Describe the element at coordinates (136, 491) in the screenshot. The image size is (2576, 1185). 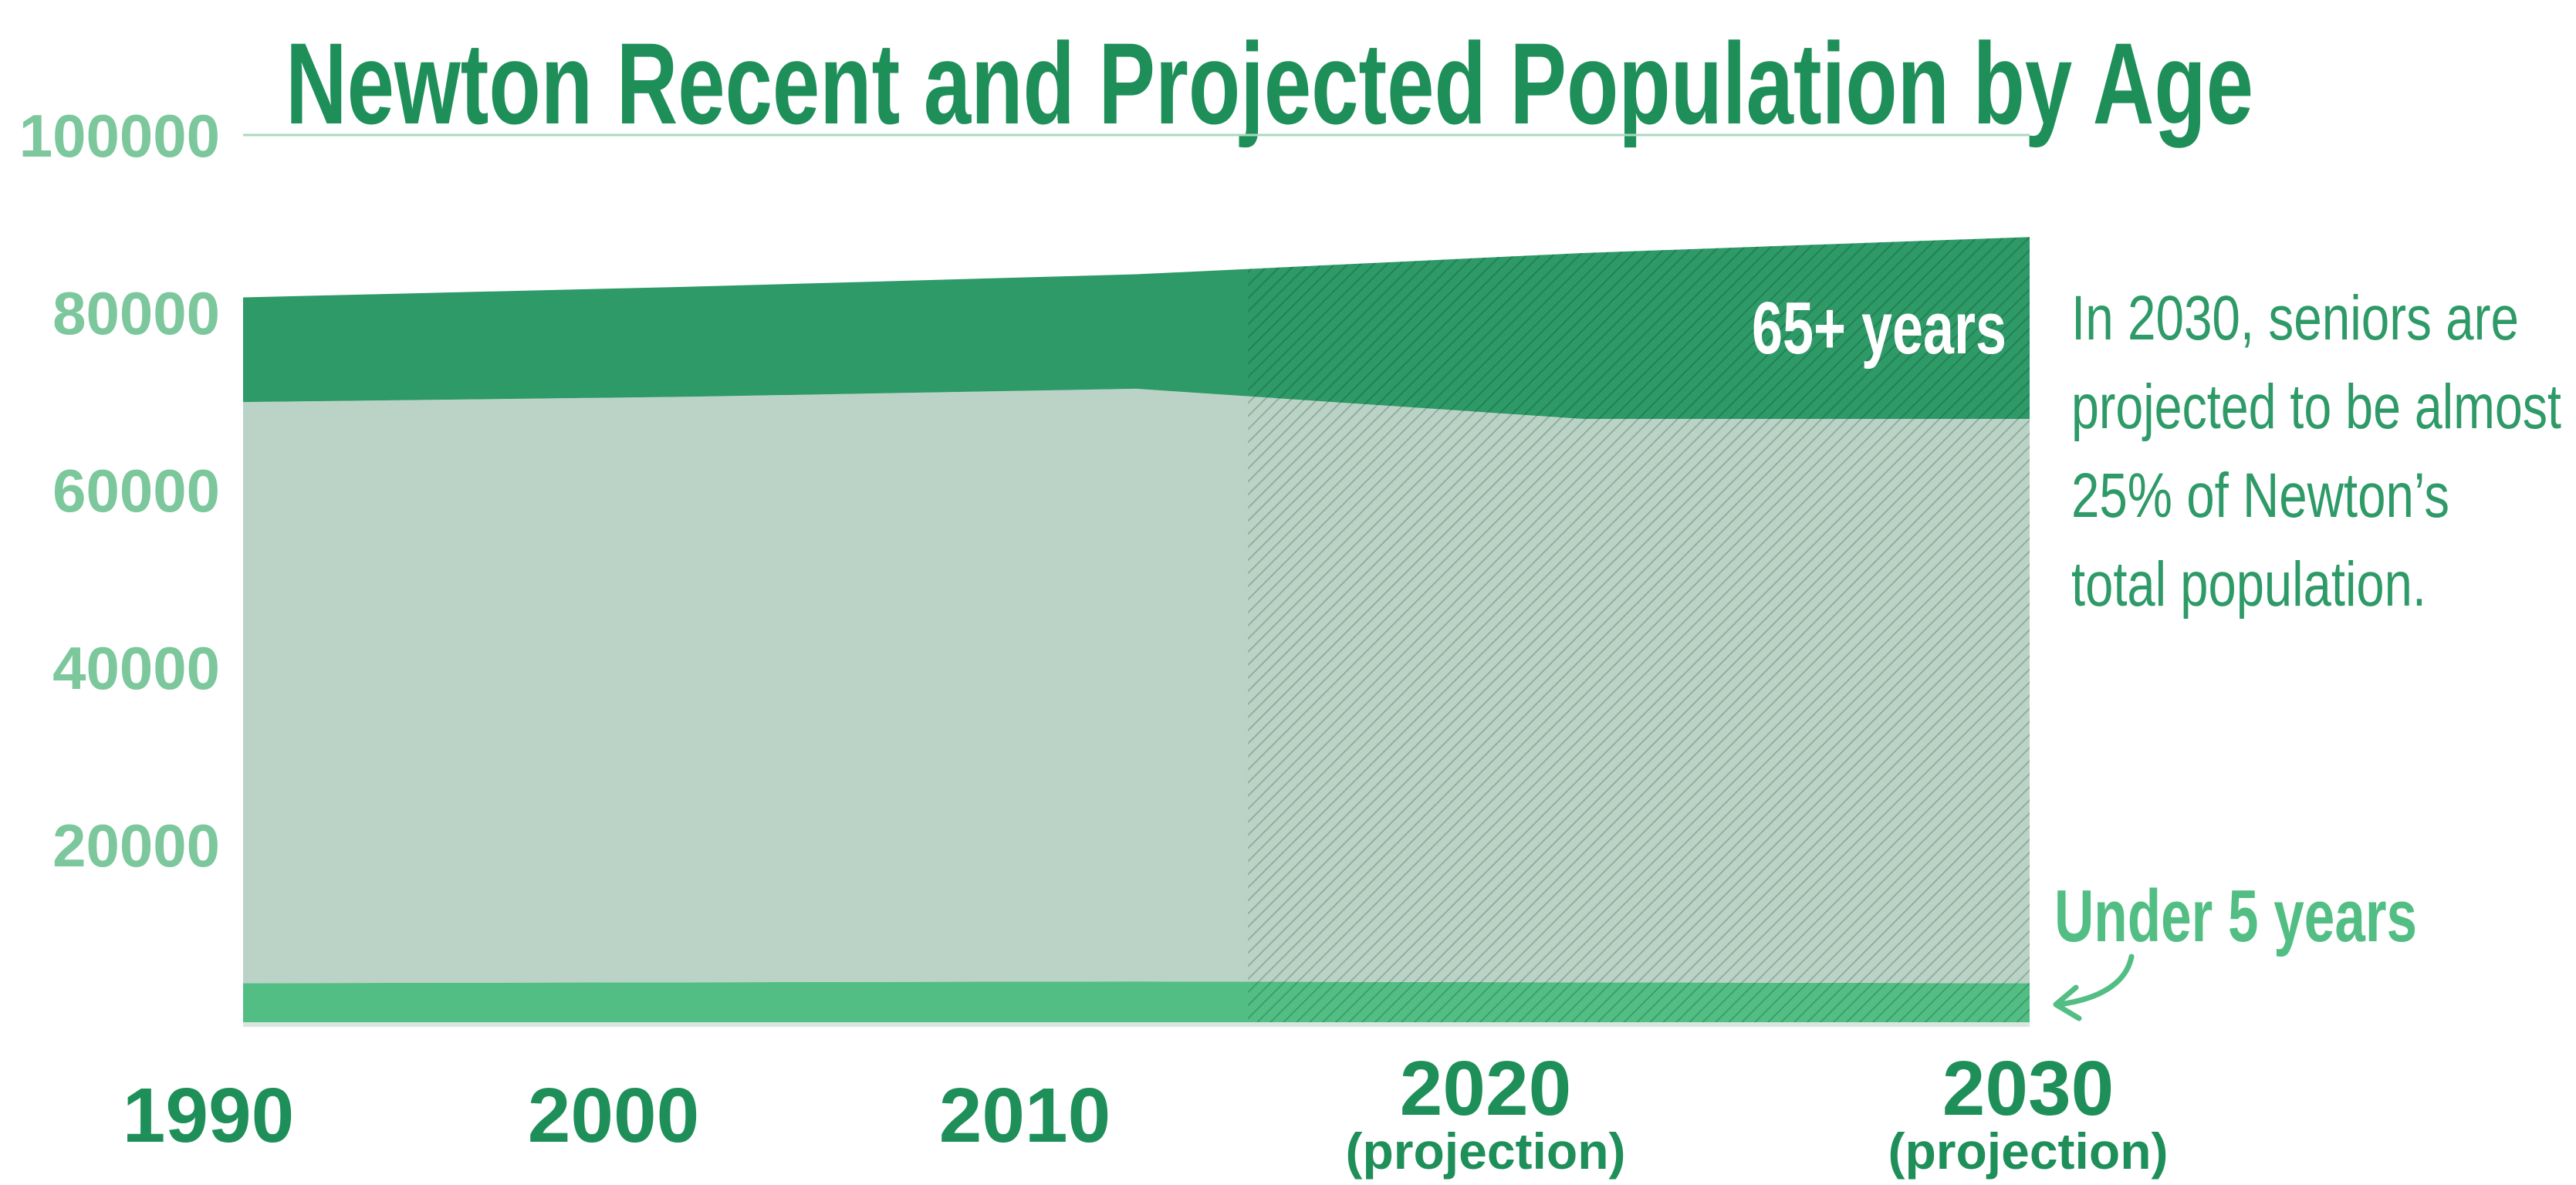
I see `y-tick-label: 60000` at that location.